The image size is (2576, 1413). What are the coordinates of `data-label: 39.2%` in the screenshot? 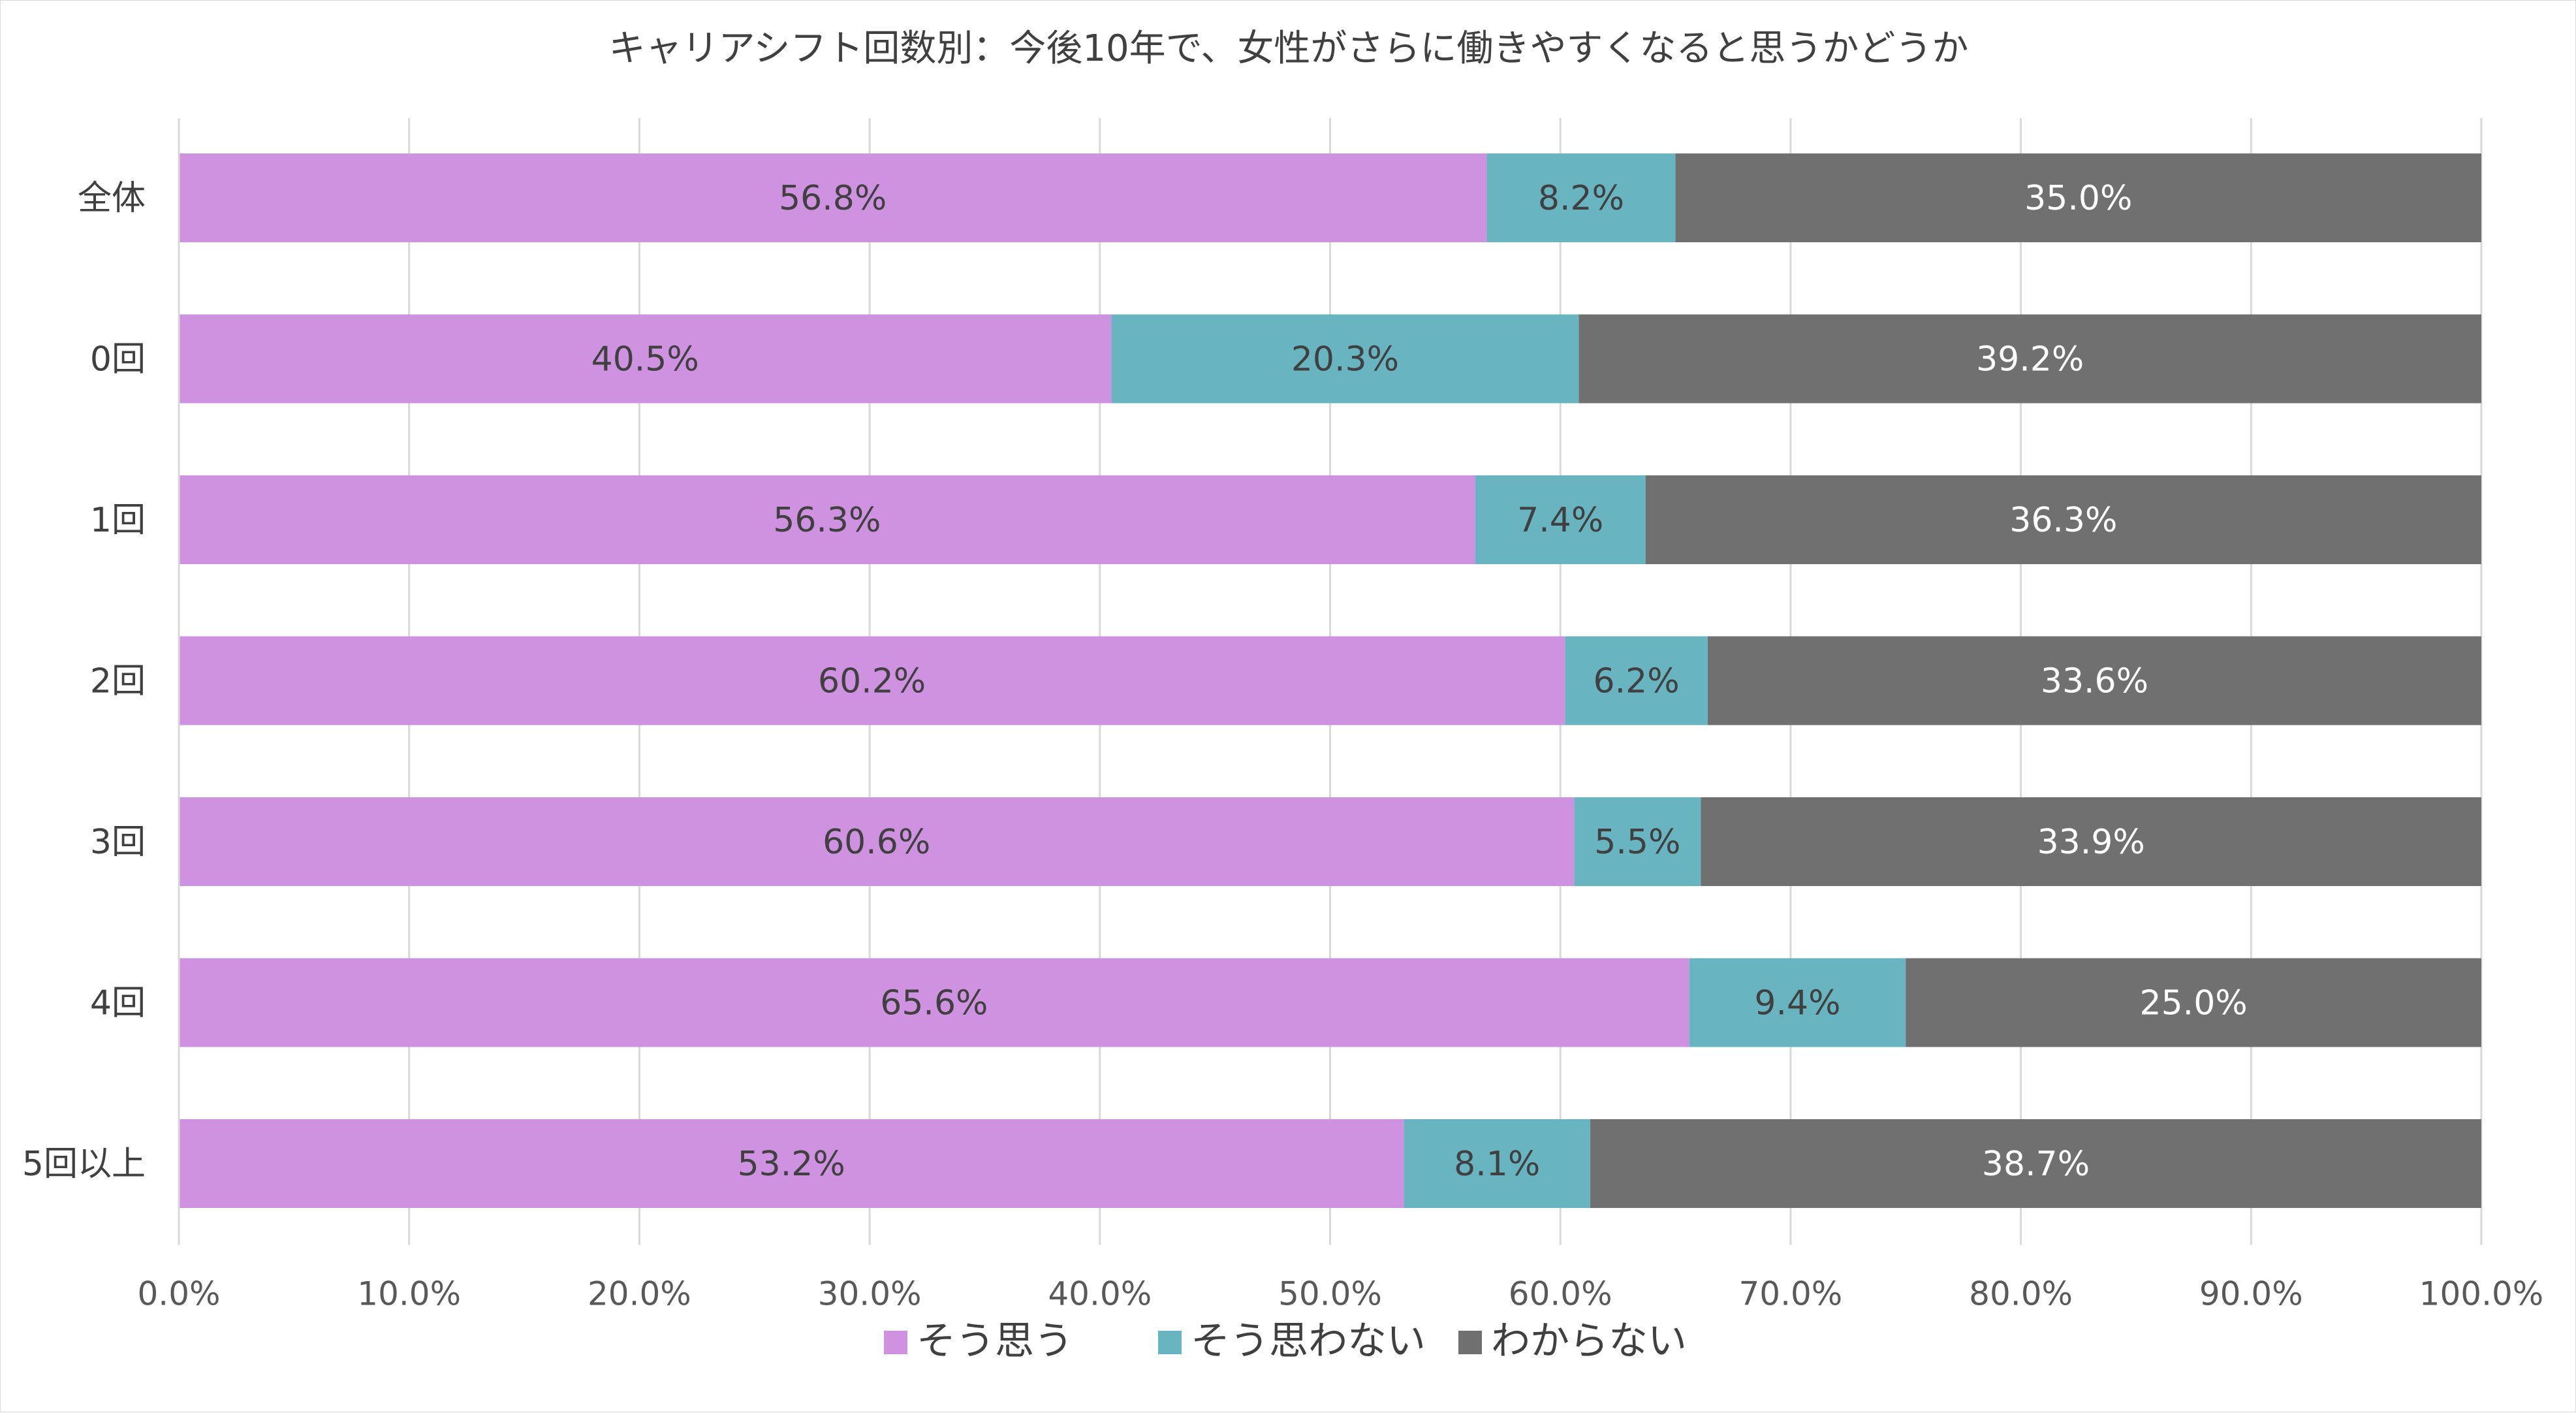 It's located at (2030, 359).